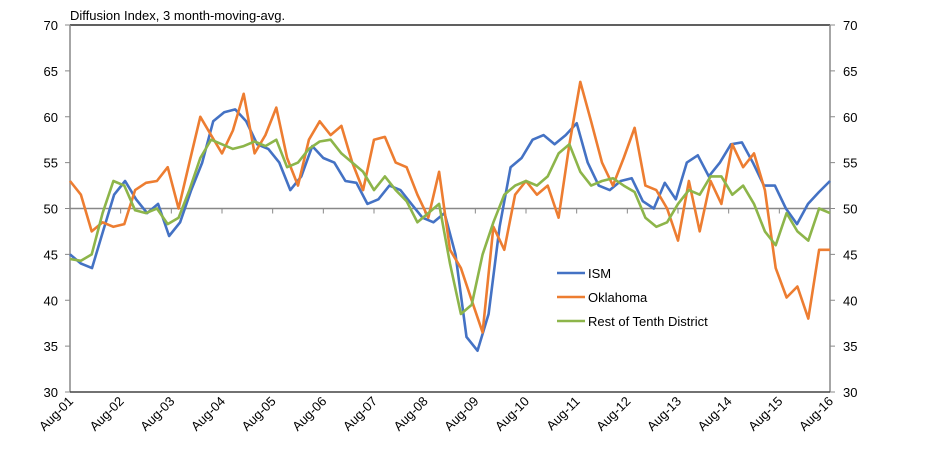  What do you see at coordinates (765, 414) in the screenshot?
I see `x-tick-label: Aug-15` at bounding box center [765, 414].